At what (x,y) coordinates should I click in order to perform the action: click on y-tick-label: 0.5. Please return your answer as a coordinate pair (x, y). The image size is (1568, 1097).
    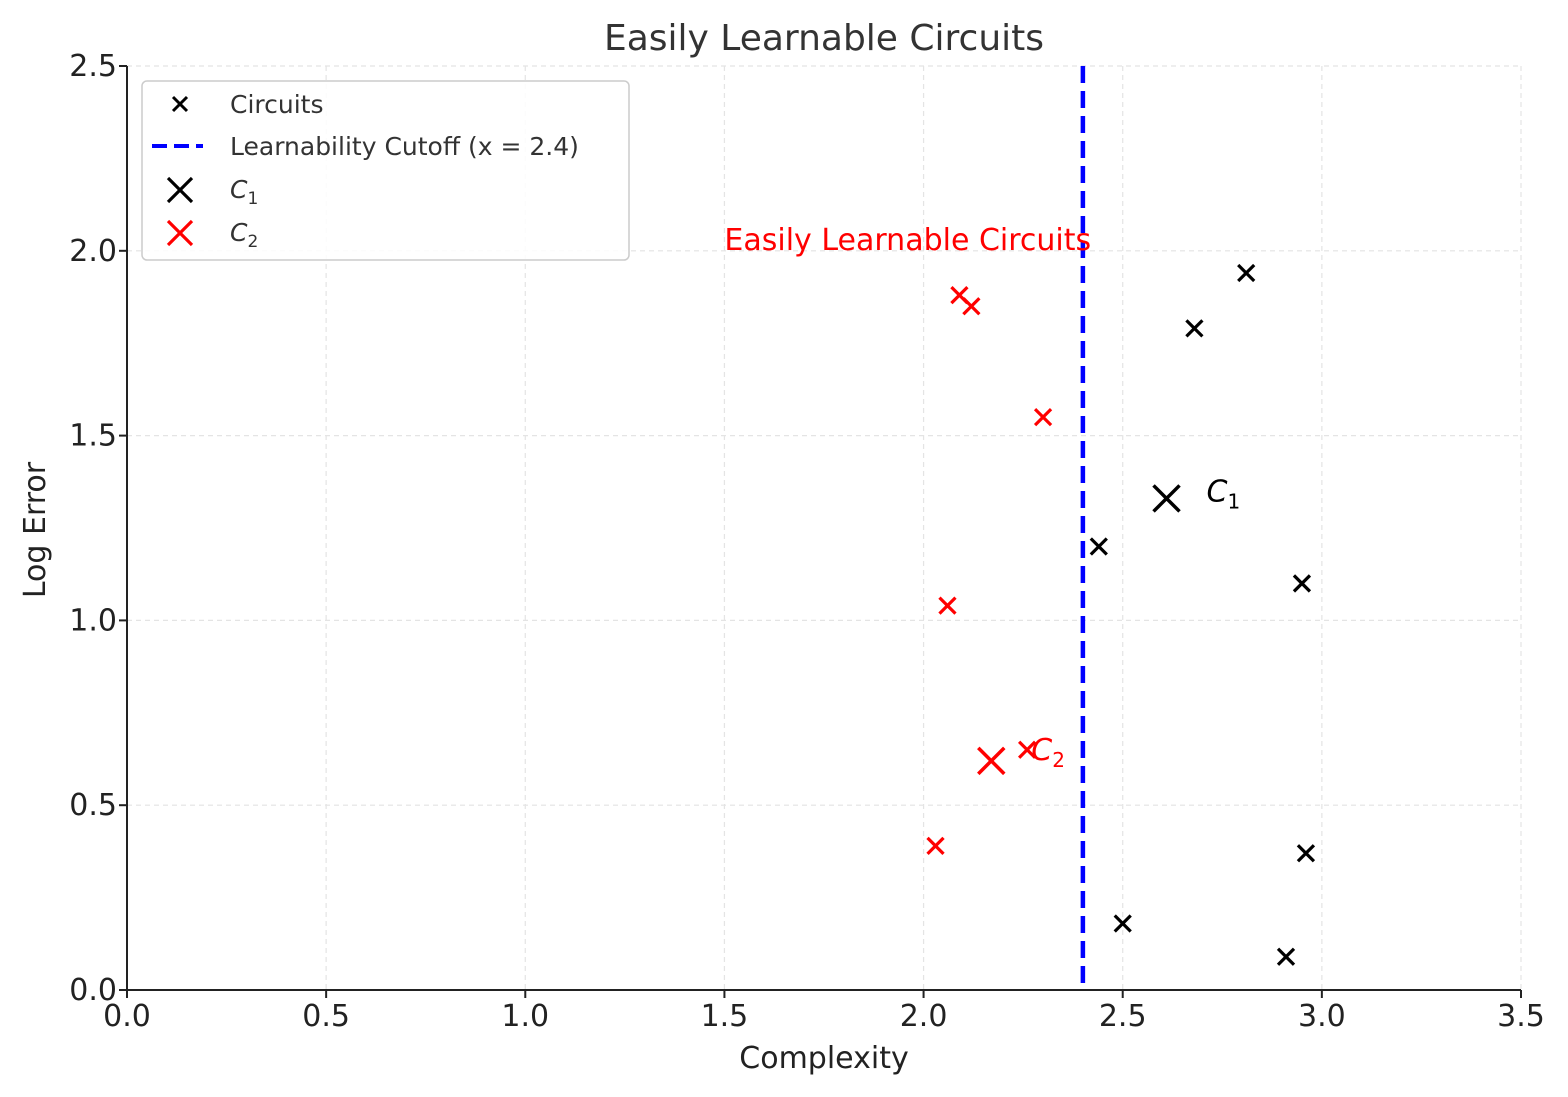
    Looking at the image, I should click on (93, 805).